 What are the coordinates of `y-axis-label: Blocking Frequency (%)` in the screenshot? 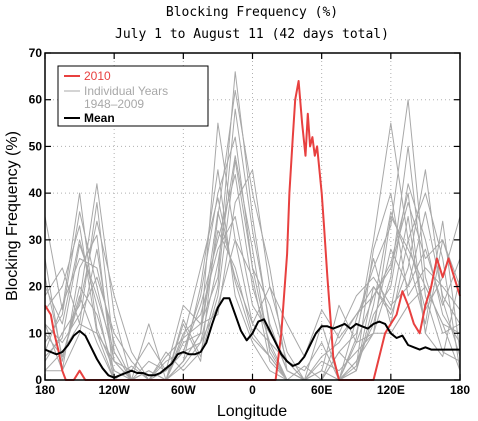 It's located at (12, 216).